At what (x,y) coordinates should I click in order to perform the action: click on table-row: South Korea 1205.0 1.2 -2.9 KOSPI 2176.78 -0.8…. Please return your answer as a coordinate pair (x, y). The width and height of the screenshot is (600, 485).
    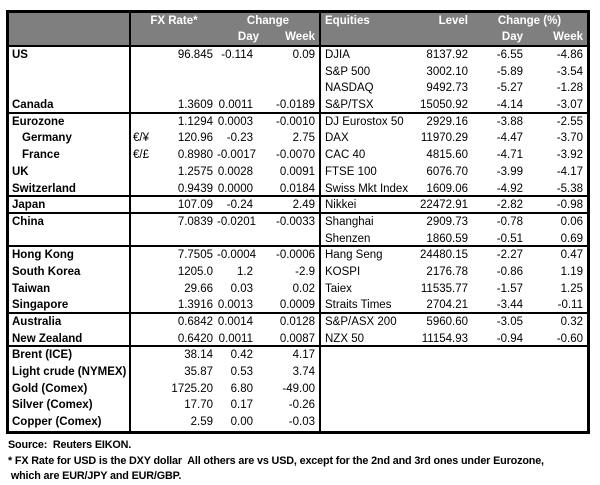
    Looking at the image, I should click on (298, 272).